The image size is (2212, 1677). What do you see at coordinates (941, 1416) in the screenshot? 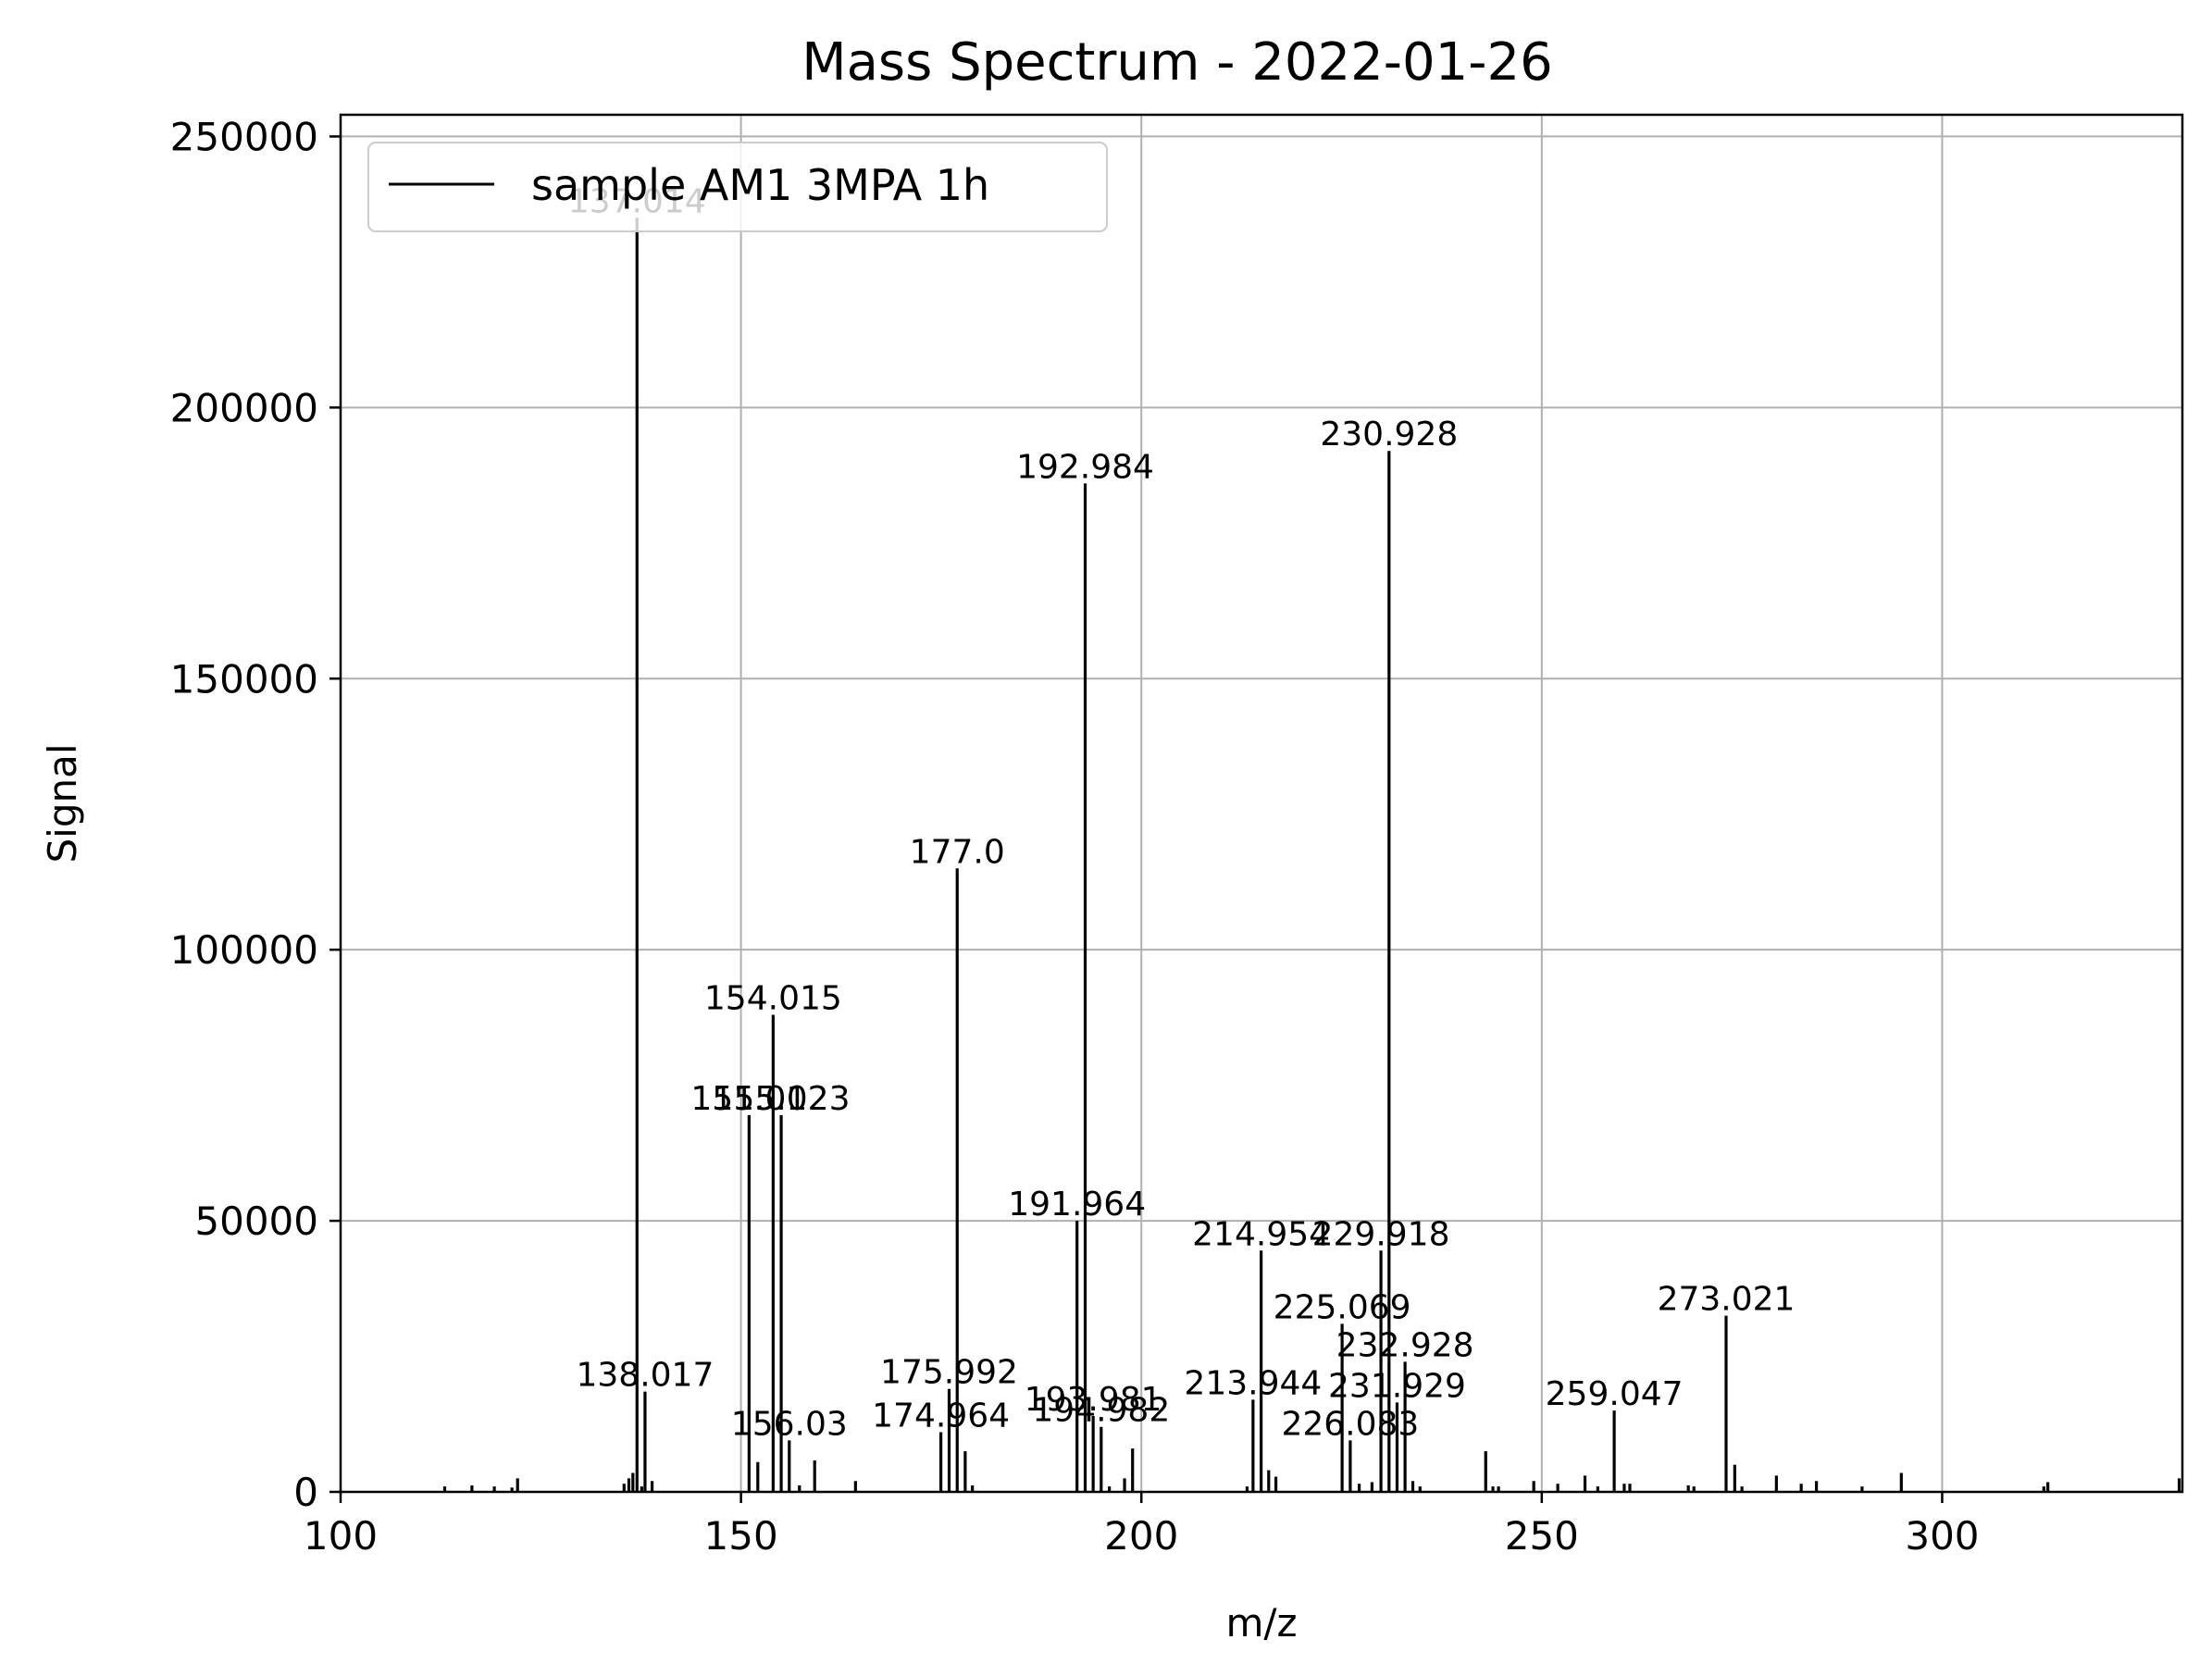
I see `peak-label: 174.964` at bounding box center [941, 1416].